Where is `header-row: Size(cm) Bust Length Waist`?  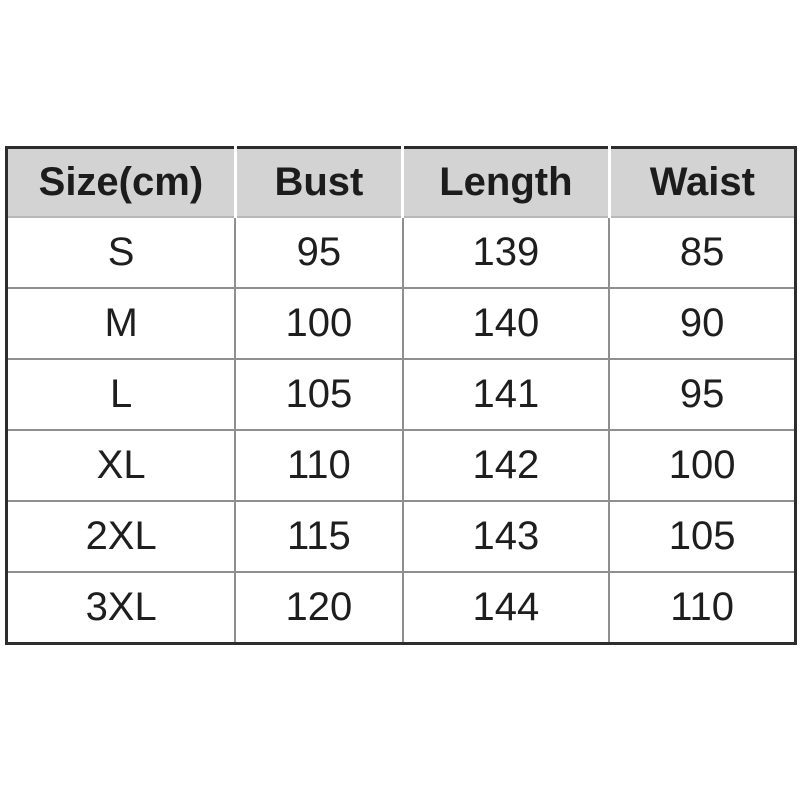
header-row: Size(cm) Bust Length Waist is located at coordinates (401, 182).